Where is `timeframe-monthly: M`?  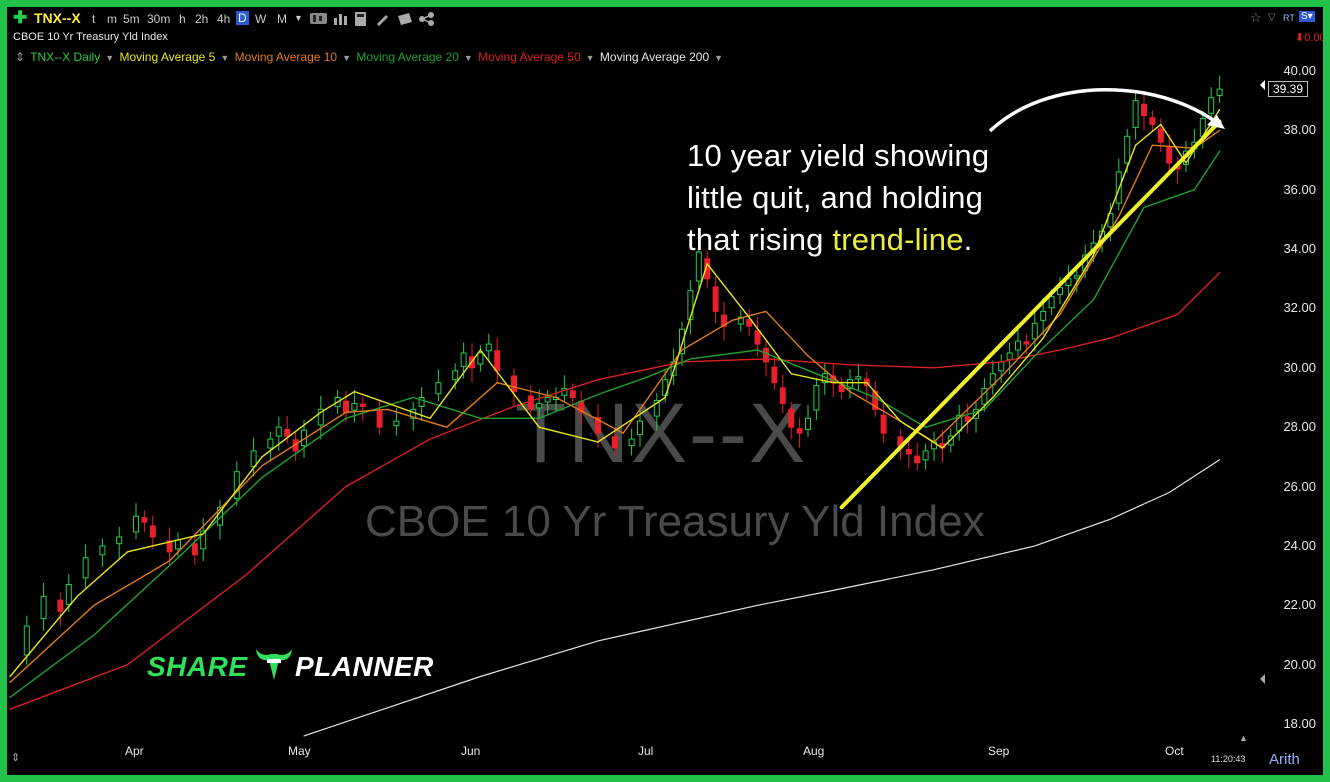 timeframe-monthly: M is located at coordinates (282, 19).